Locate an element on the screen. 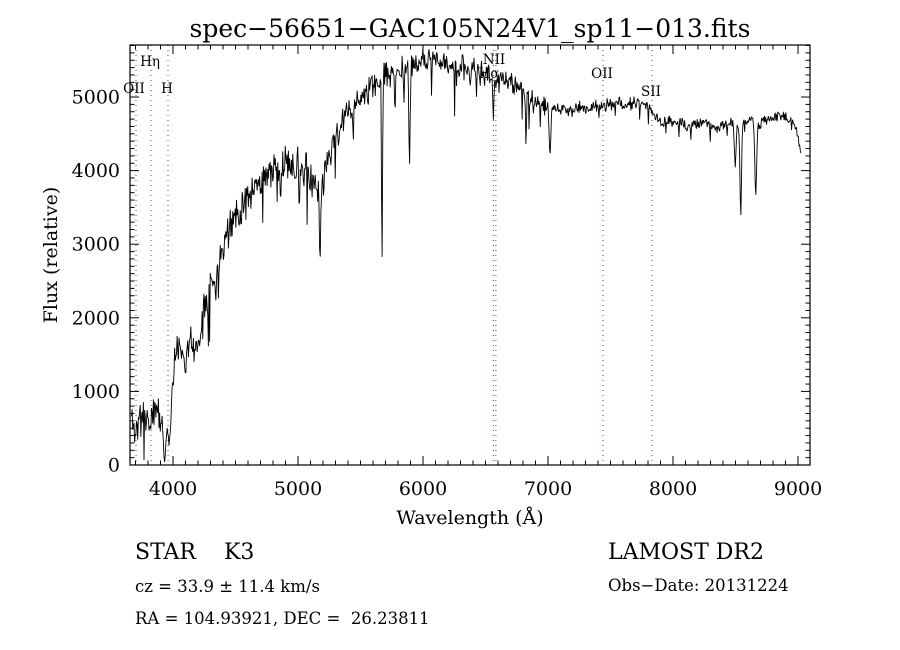  spectral-line-label: Hα is located at coordinates (489, 74).